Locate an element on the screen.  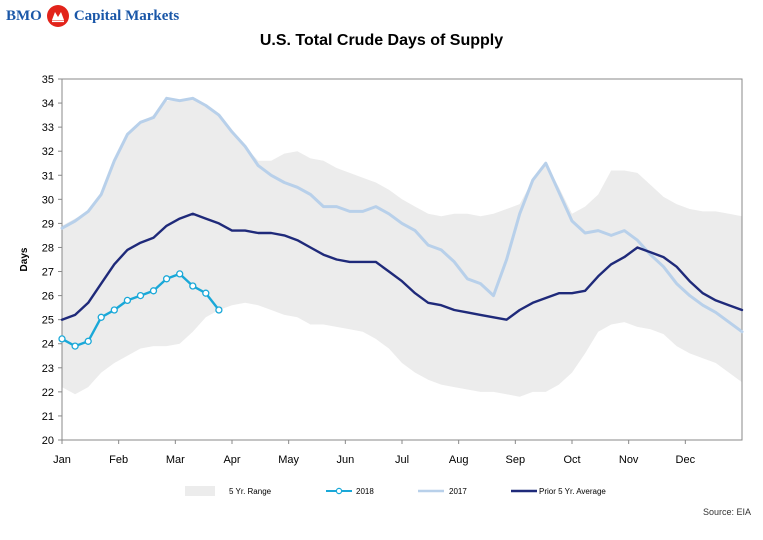
y-tick-label: 27 is located at coordinates (48, 273).